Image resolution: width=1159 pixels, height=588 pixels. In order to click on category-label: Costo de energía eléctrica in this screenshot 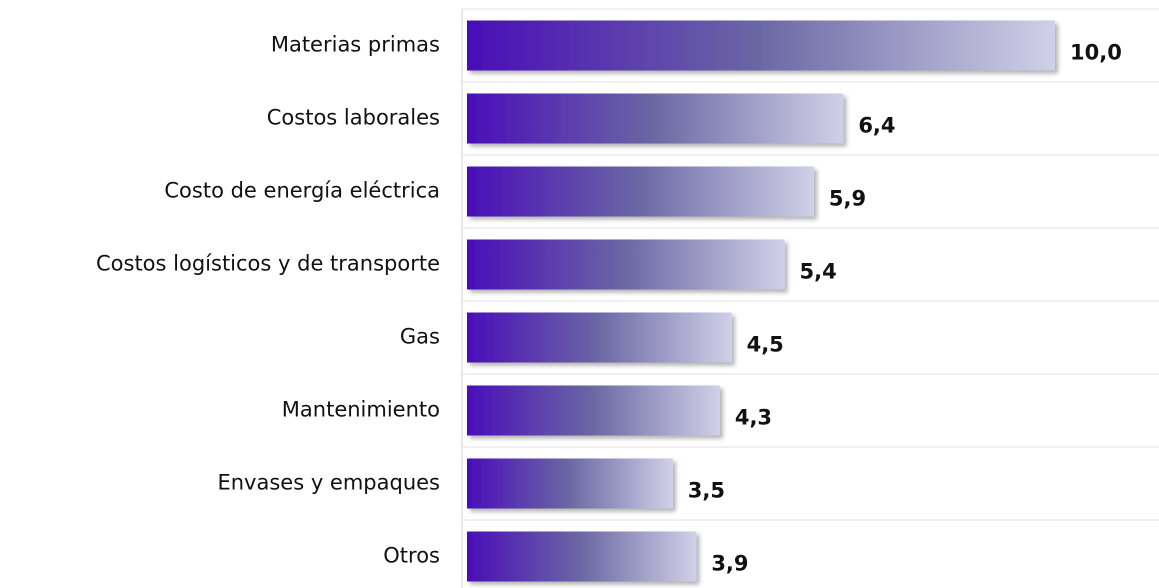, I will do `click(302, 191)`.